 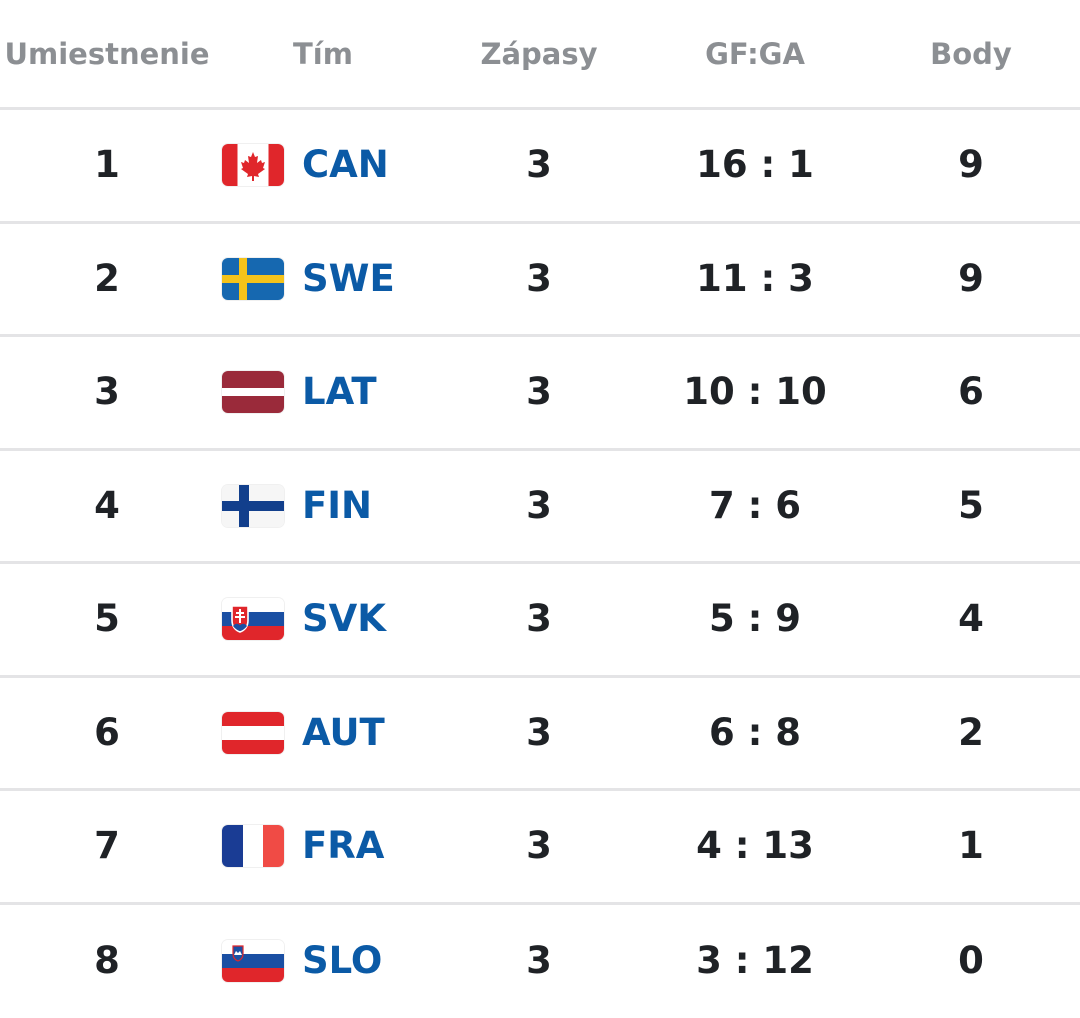 I want to click on canada-flag-icon, so click(x=253, y=165).